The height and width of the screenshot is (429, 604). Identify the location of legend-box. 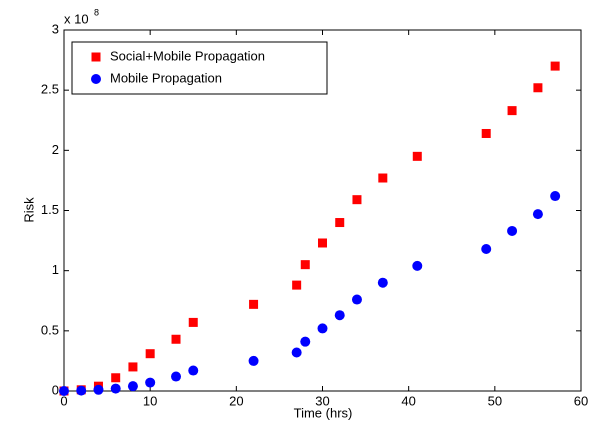
(199, 68).